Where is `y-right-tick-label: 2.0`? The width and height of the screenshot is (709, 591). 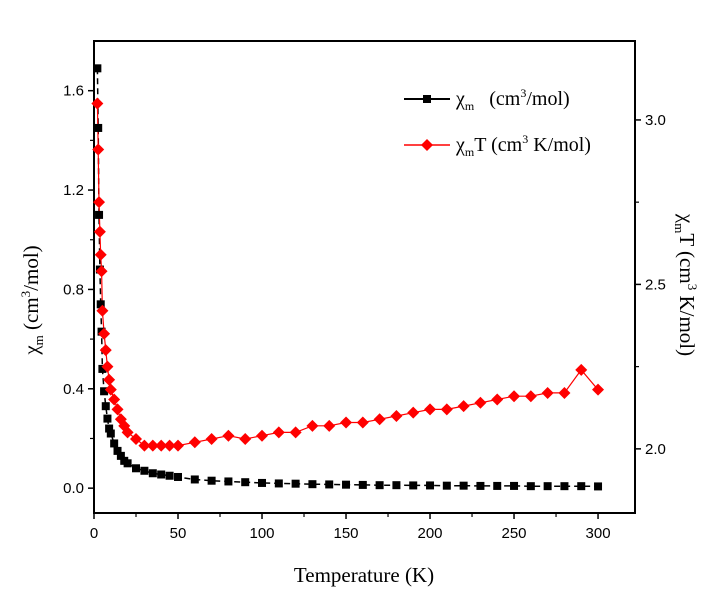 y-right-tick-label: 2.0 is located at coordinates (655, 449).